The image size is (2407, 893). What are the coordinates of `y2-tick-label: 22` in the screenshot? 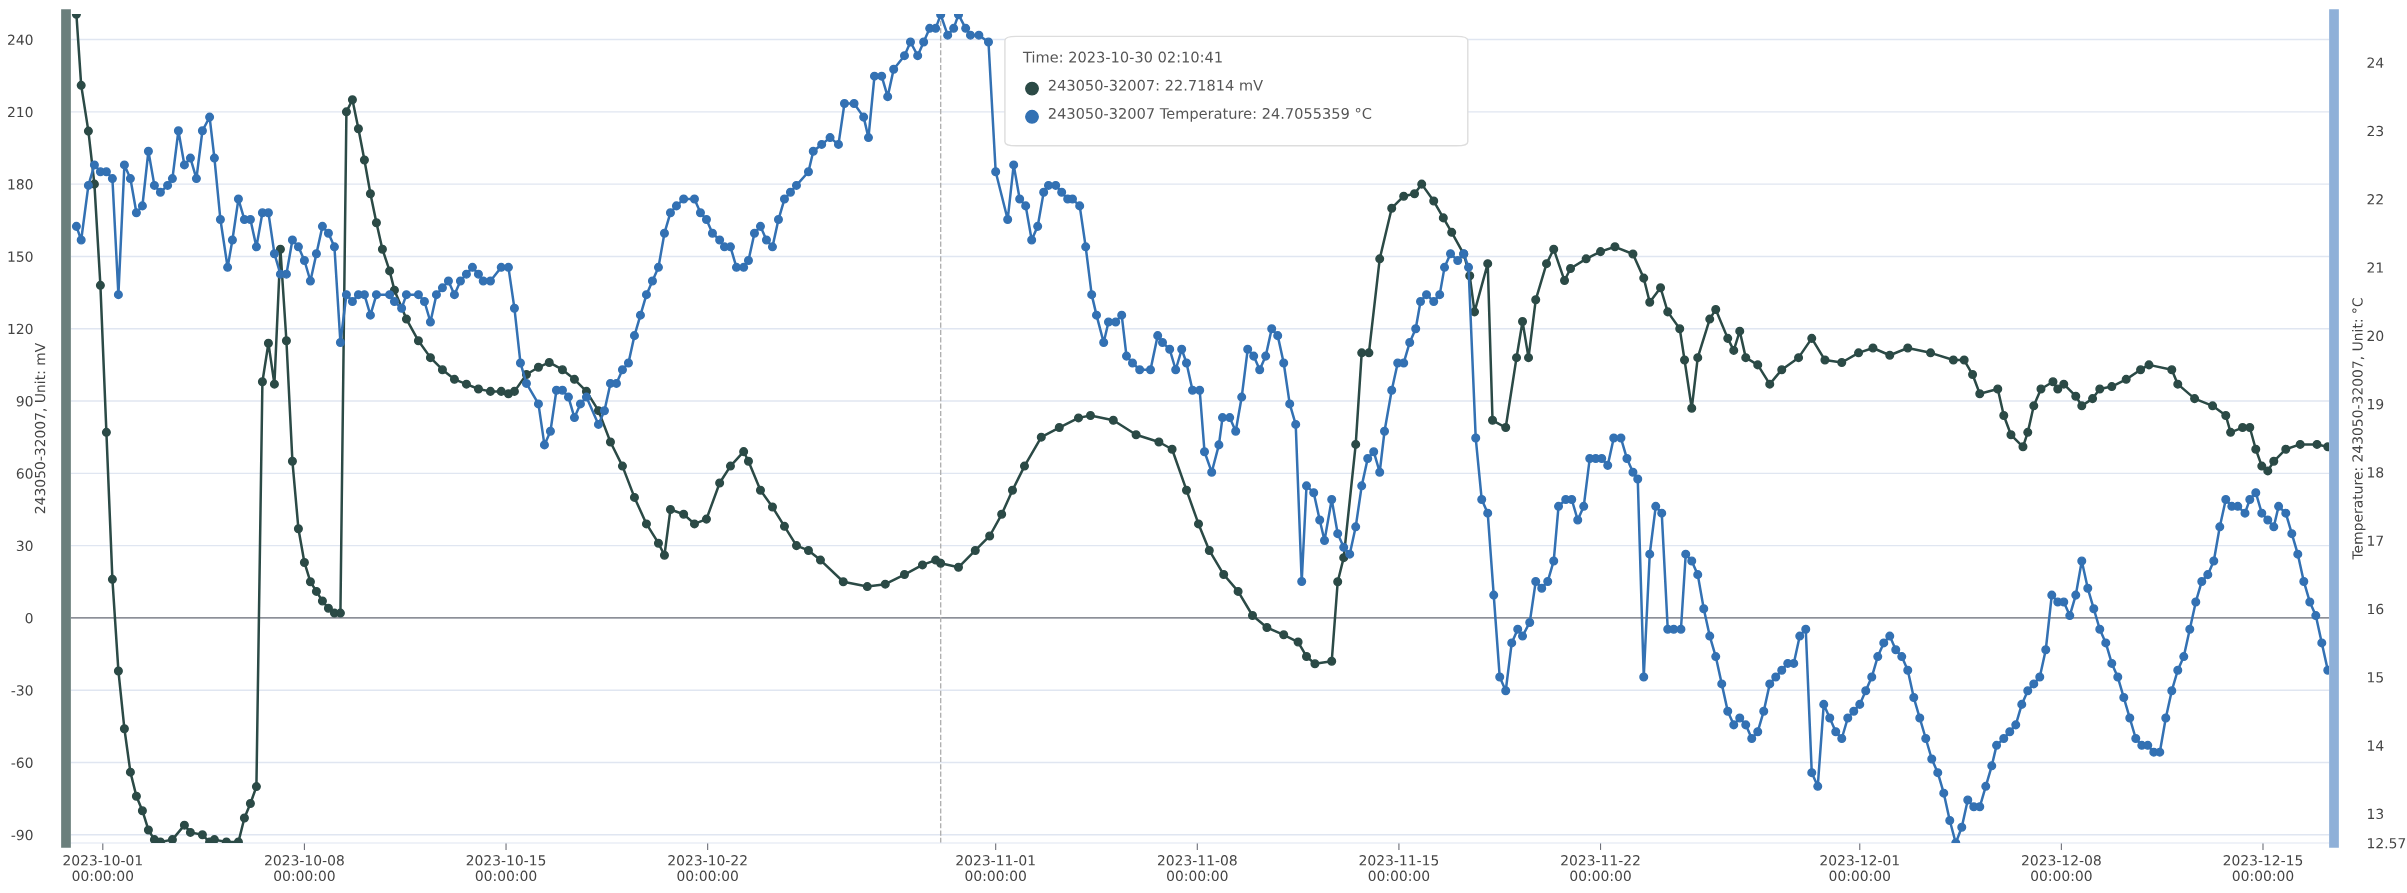 It's located at (2375, 199).